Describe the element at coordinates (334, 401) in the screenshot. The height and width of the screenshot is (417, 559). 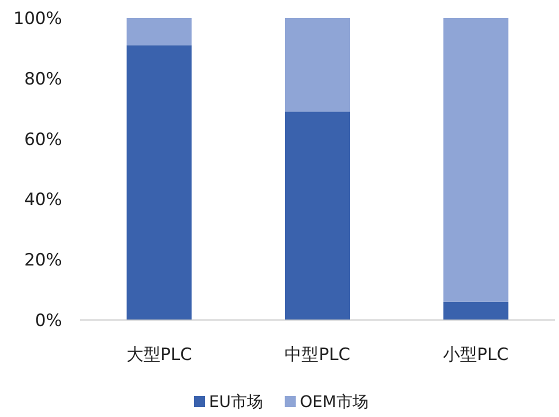
I see `legend-label: OEM市场` at that location.